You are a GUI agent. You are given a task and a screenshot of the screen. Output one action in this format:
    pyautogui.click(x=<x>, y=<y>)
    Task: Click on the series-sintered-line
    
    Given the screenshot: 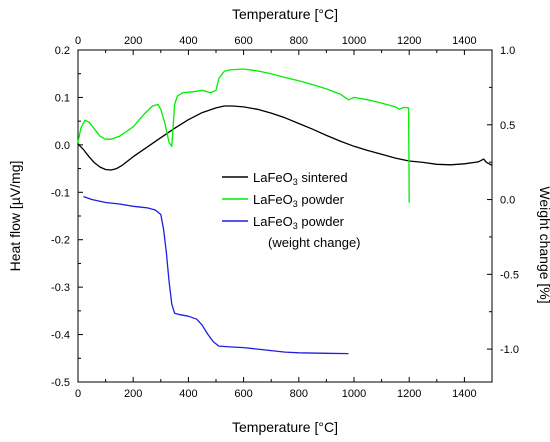 What is the action you would take?
    pyautogui.click(x=285, y=138)
    